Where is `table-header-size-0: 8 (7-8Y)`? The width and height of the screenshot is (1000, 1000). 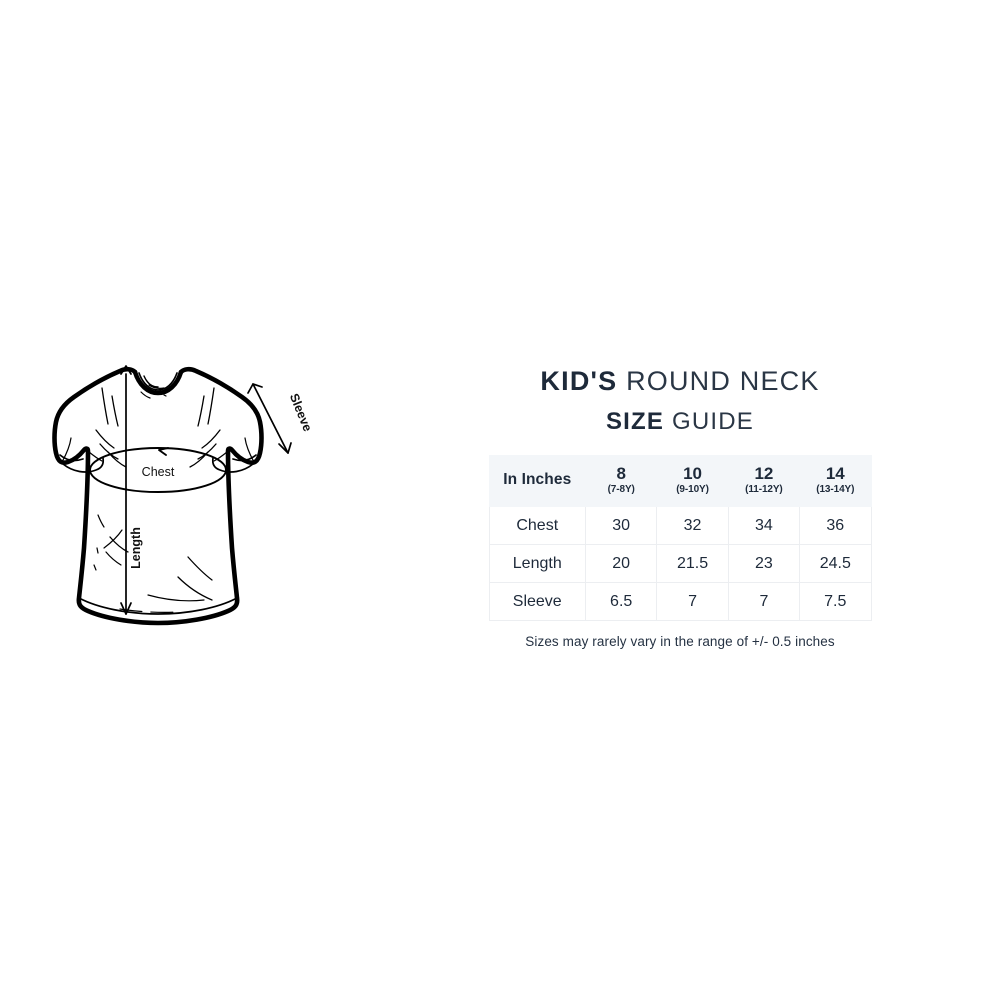
table-header-size-0: 8 (7-8Y) is located at coordinates (621, 481).